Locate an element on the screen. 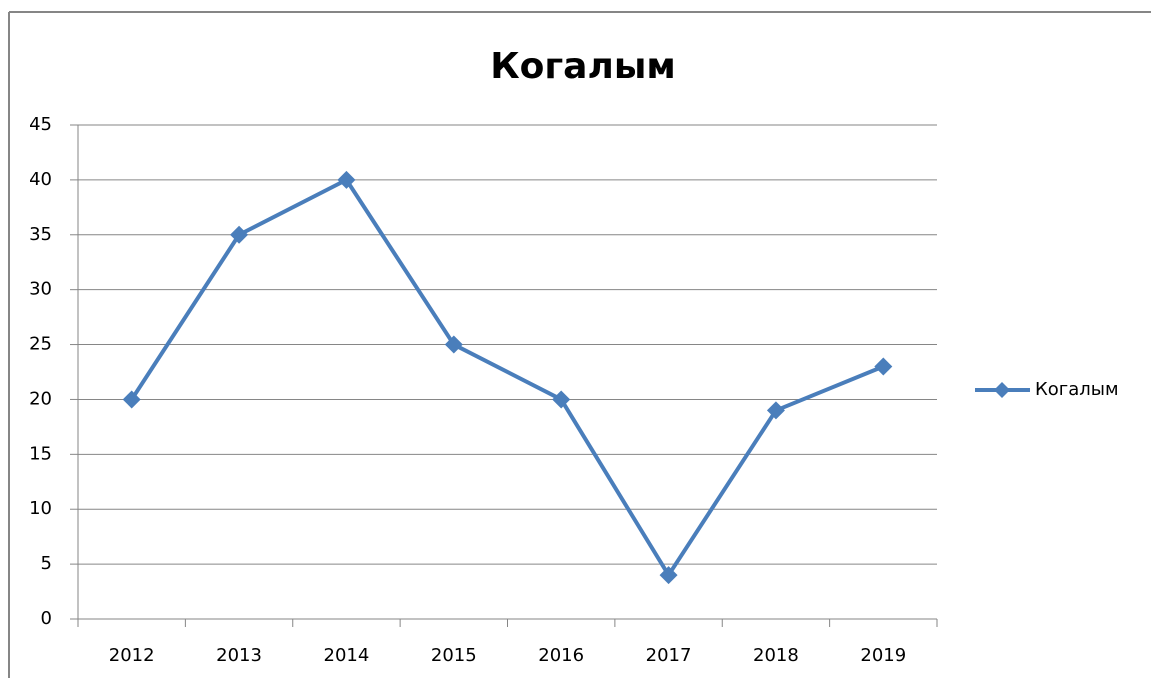 Image resolution: width=1151 pixels, height=682 pixels. y-tick-label: 15 is located at coordinates (40, 453).